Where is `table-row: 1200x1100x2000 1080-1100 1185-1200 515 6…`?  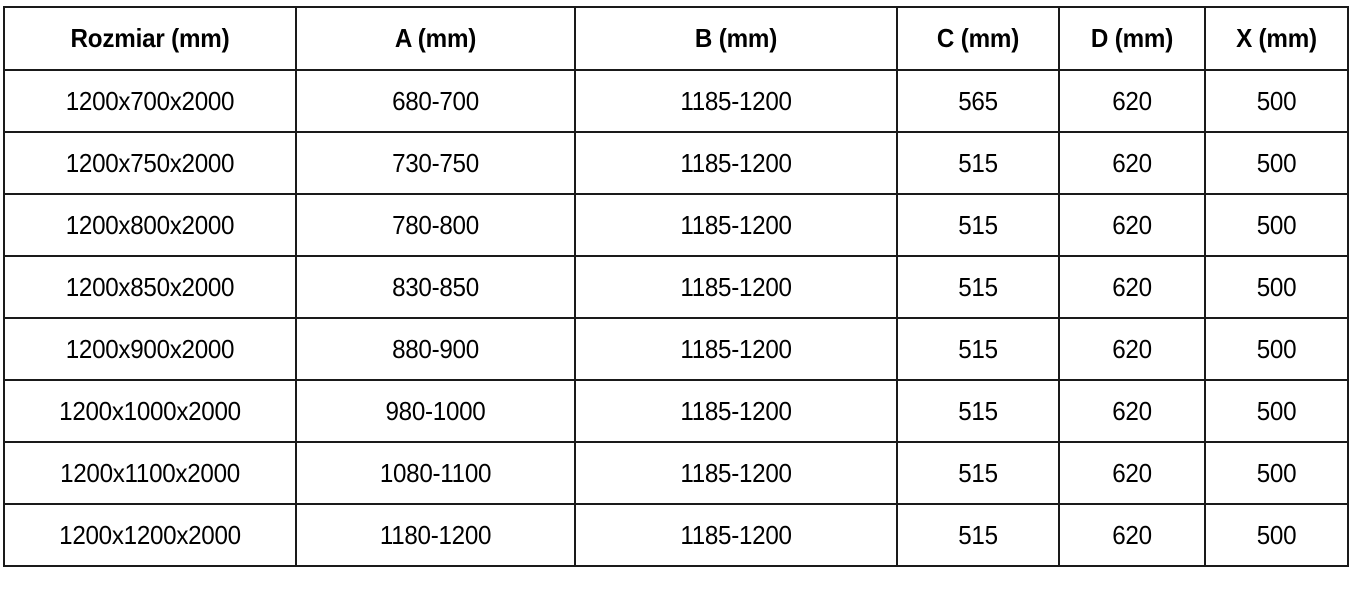
table-row: 1200x1100x2000 1080-1100 1185-1200 515 6… is located at coordinates (676, 473).